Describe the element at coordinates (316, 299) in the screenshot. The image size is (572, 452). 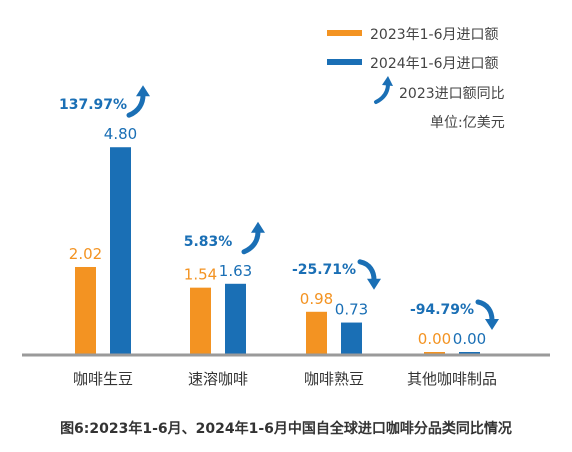
I see `value-label-2023-2: 0.98` at that location.